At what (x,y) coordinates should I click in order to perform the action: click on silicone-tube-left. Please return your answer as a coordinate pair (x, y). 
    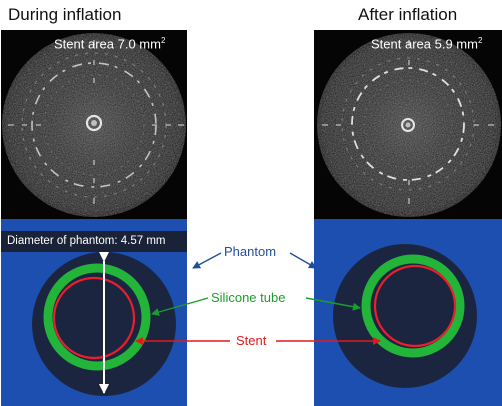
    Looking at the image, I should click on (97, 317).